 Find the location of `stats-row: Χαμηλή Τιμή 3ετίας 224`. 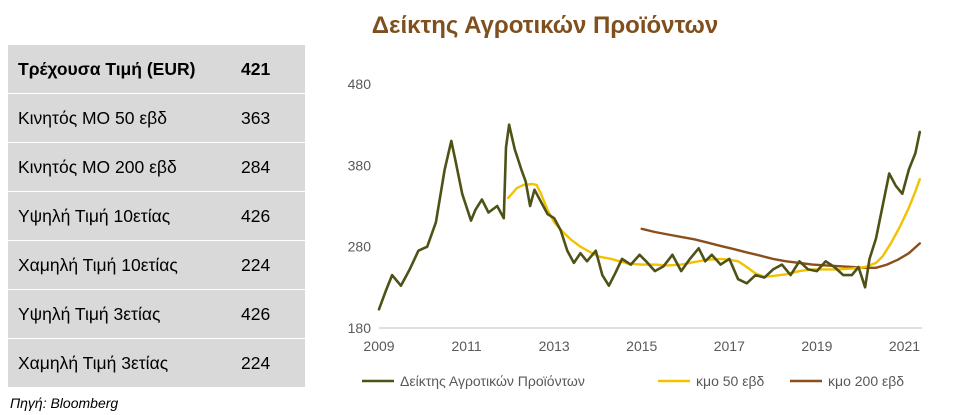

stats-row: Χαμηλή Τιμή 3ετίας 224 is located at coordinates (156, 363).